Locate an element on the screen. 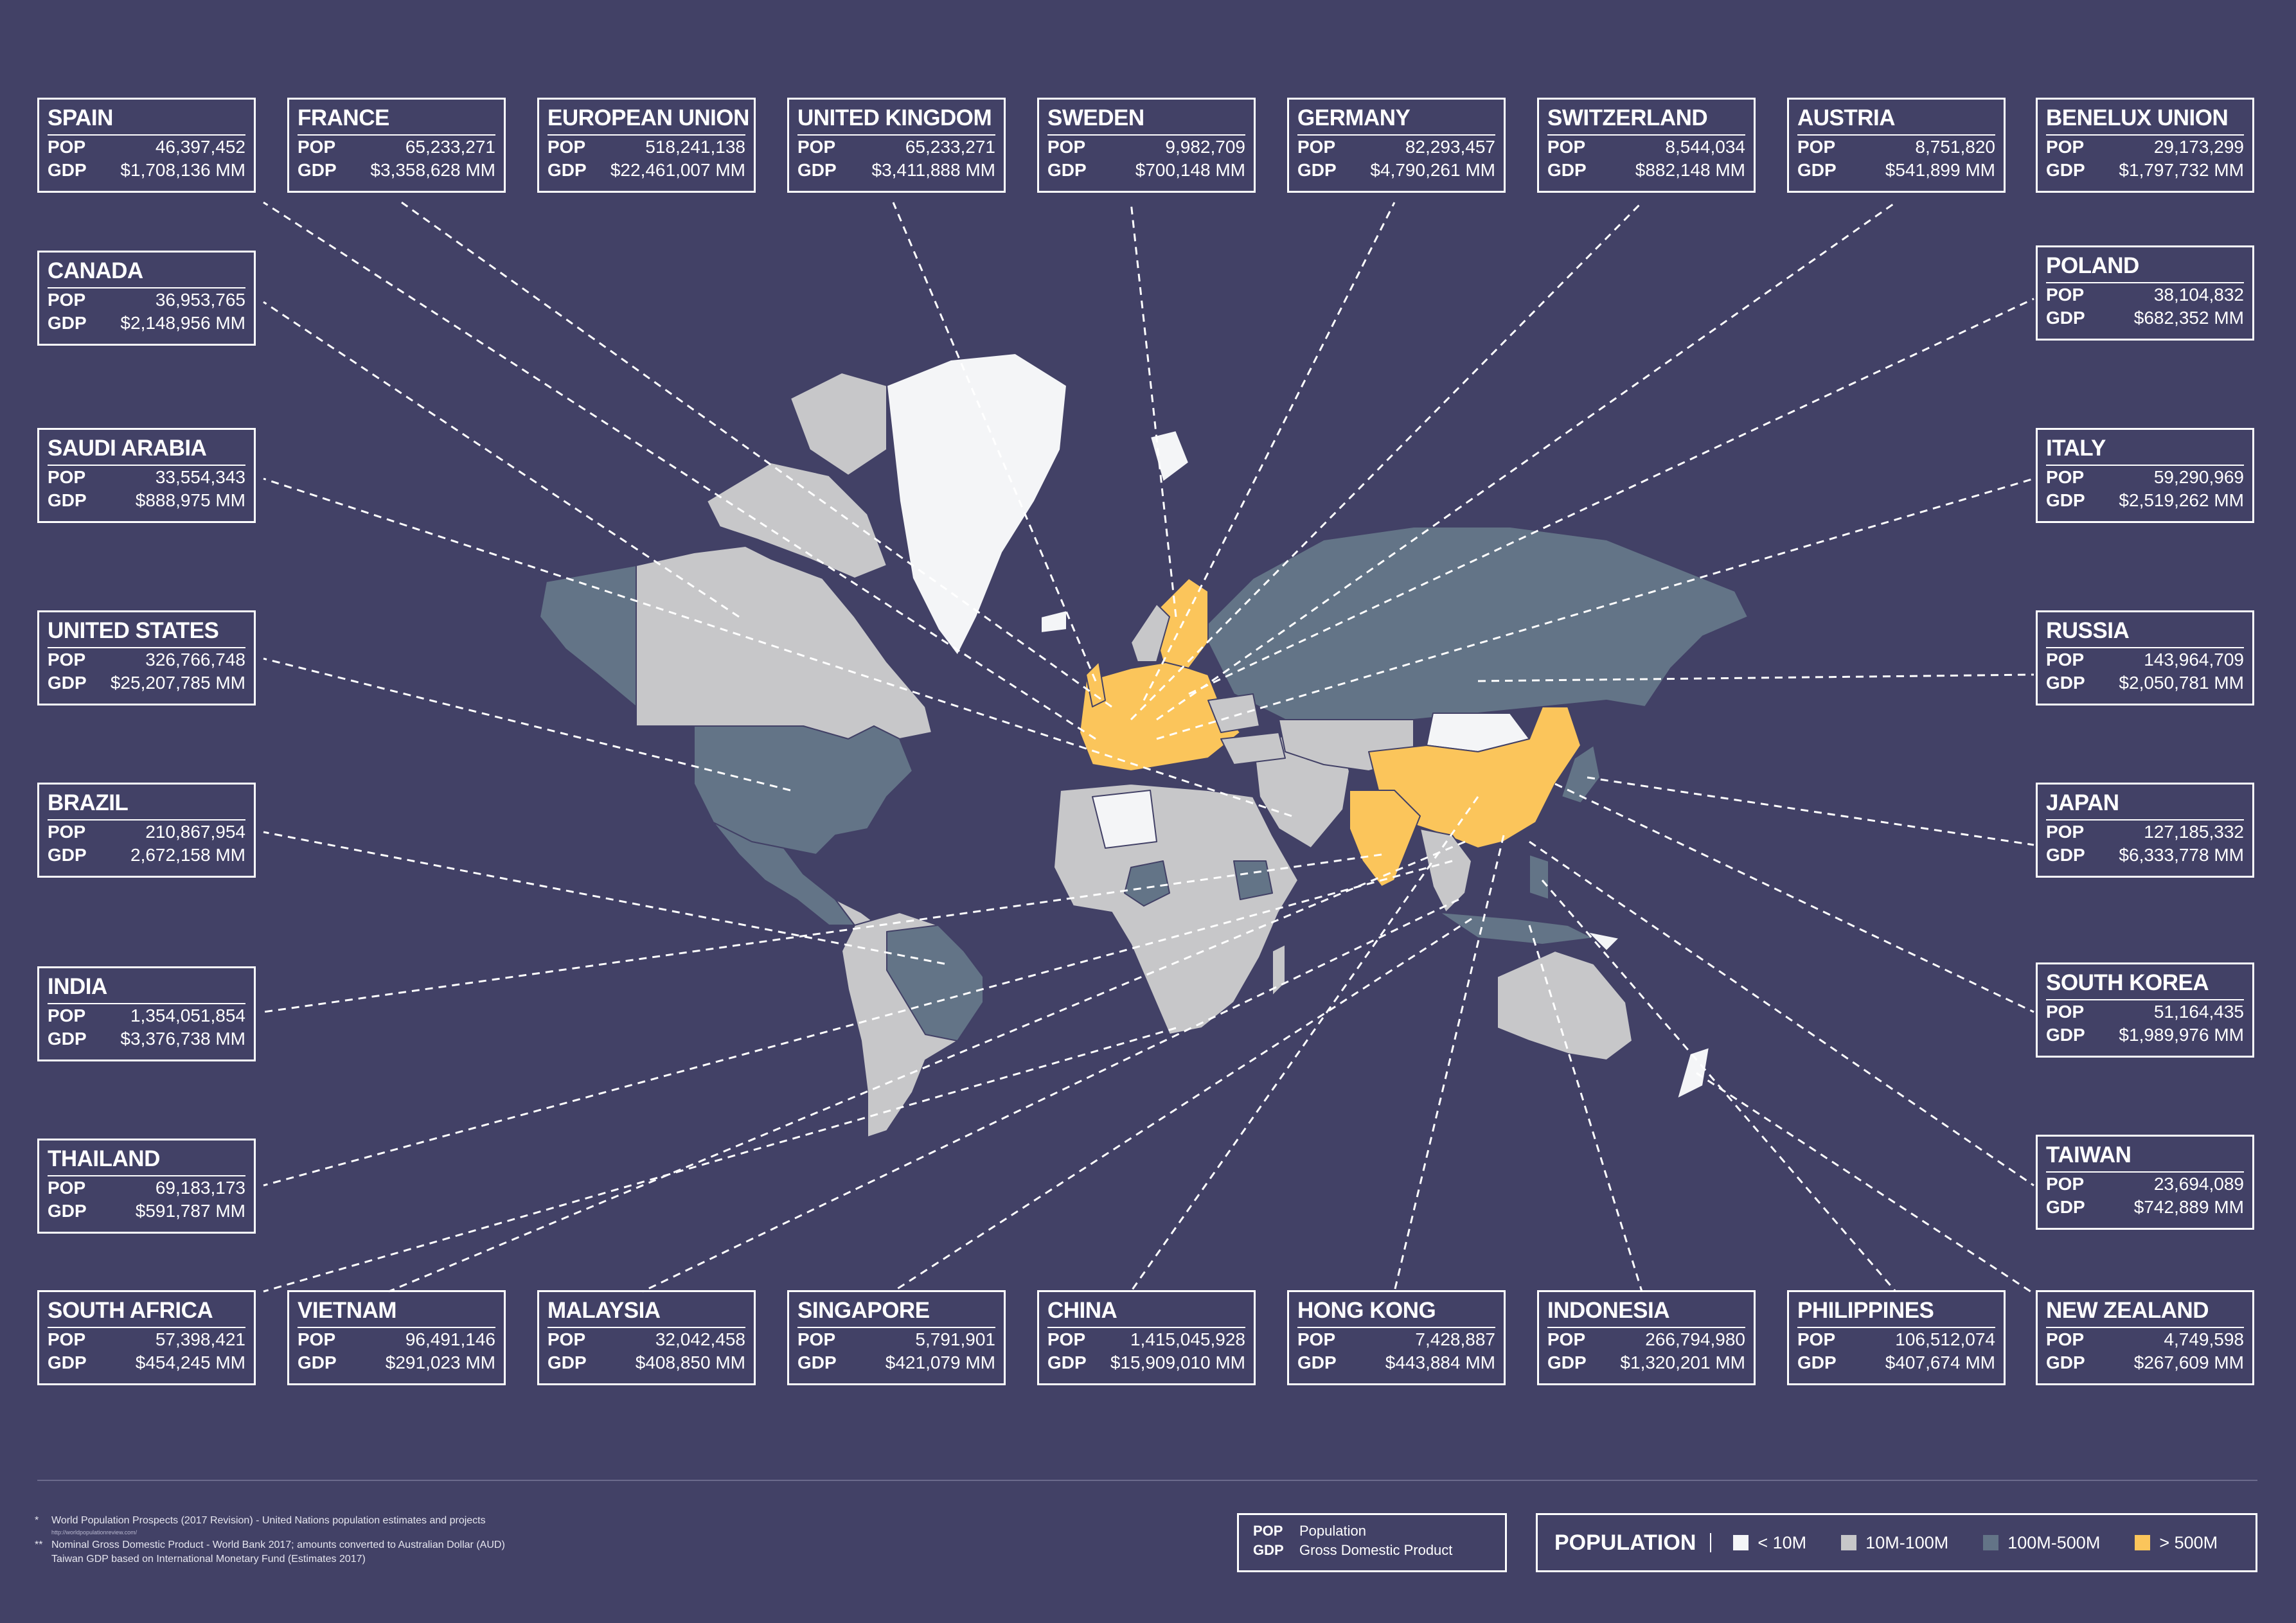 The width and height of the screenshot is (2296, 1623). pop-value: 69,183,173 is located at coordinates (200, 1188).